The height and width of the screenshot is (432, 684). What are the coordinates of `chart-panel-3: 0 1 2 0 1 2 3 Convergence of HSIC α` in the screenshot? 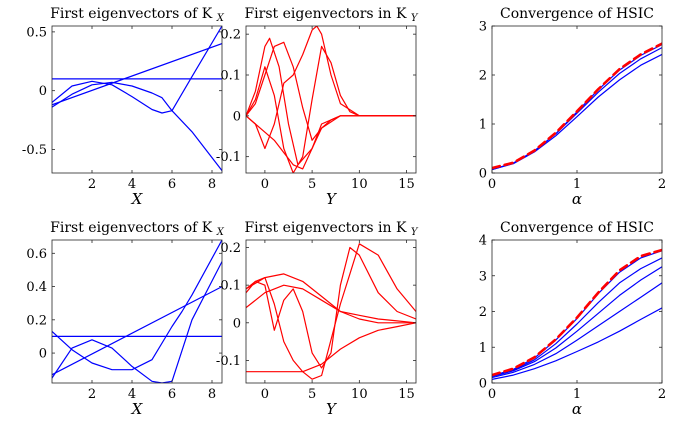 It's located at (572, 107).